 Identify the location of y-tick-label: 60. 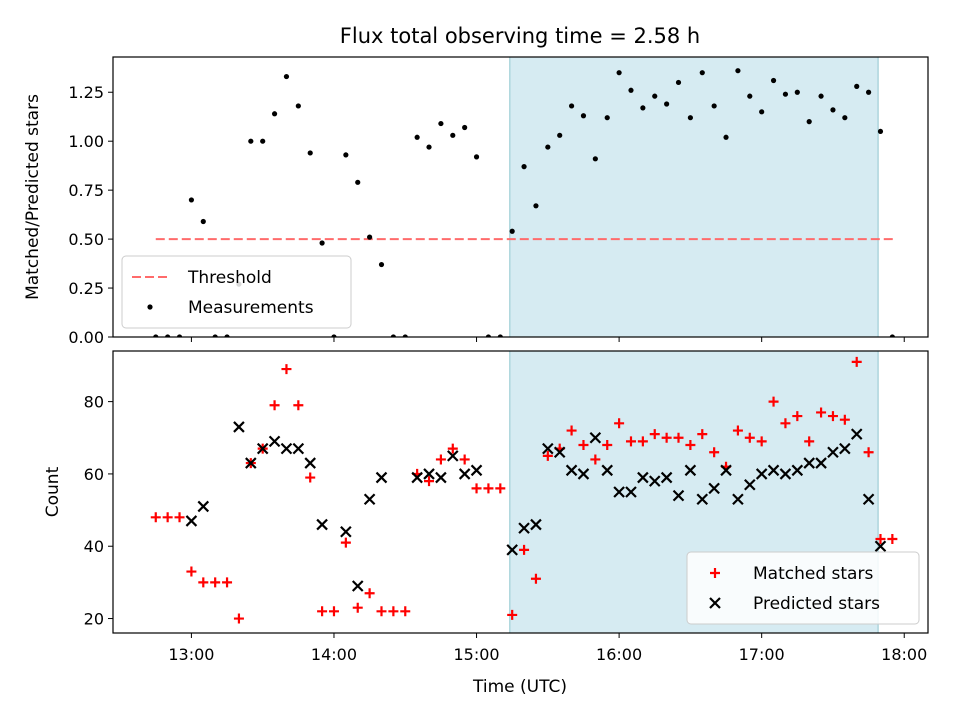
(94, 474).